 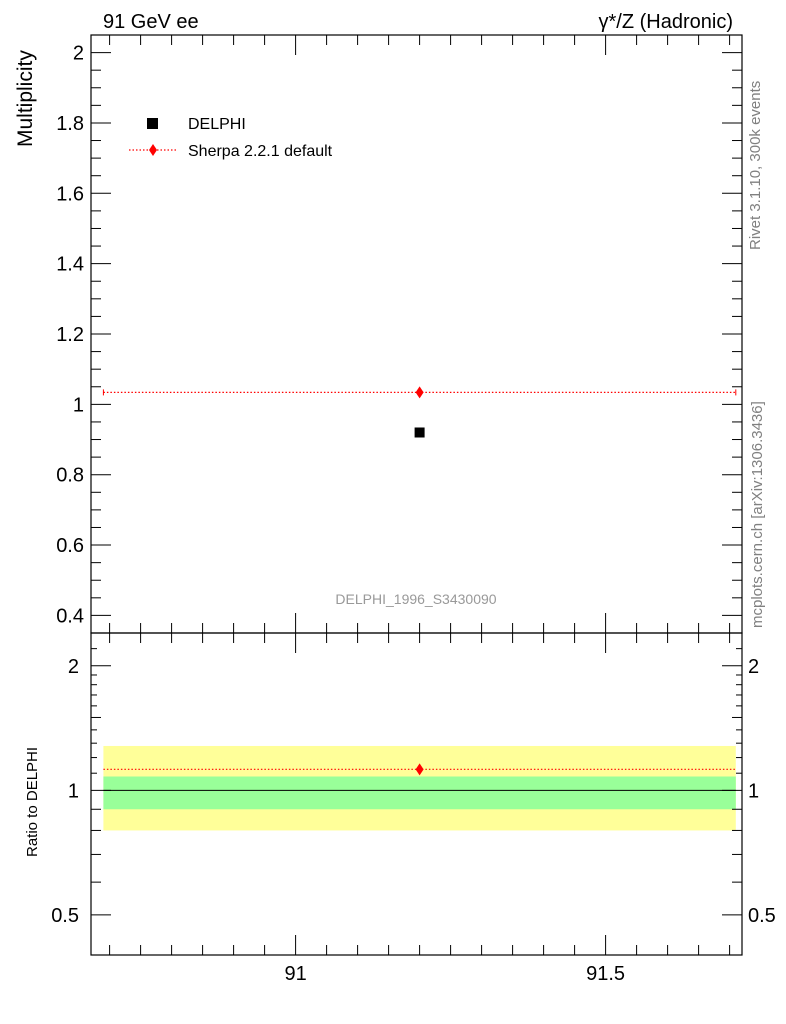 What do you see at coordinates (295, 974) in the screenshot?
I see `x-tick-label: 91` at bounding box center [295, 974].